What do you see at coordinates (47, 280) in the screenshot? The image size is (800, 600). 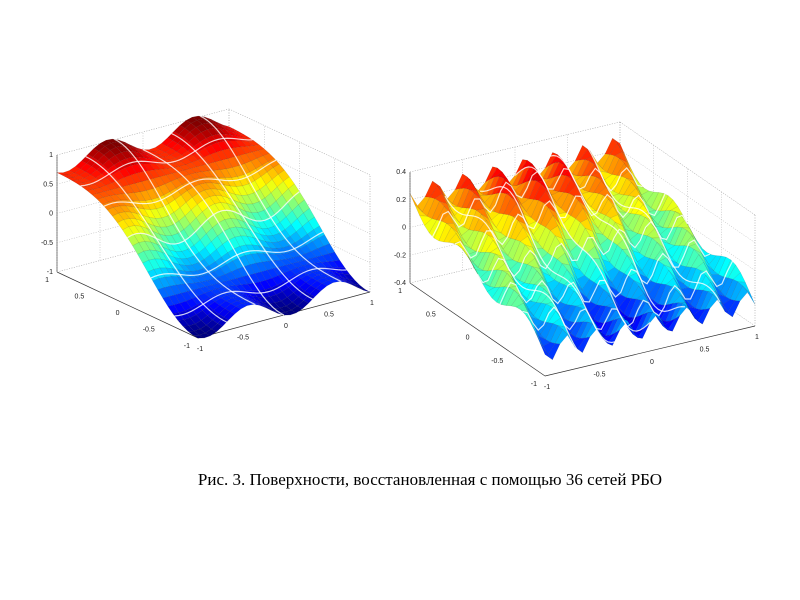 I see `y-tick-label: 1` at bounding box center [47, 280].